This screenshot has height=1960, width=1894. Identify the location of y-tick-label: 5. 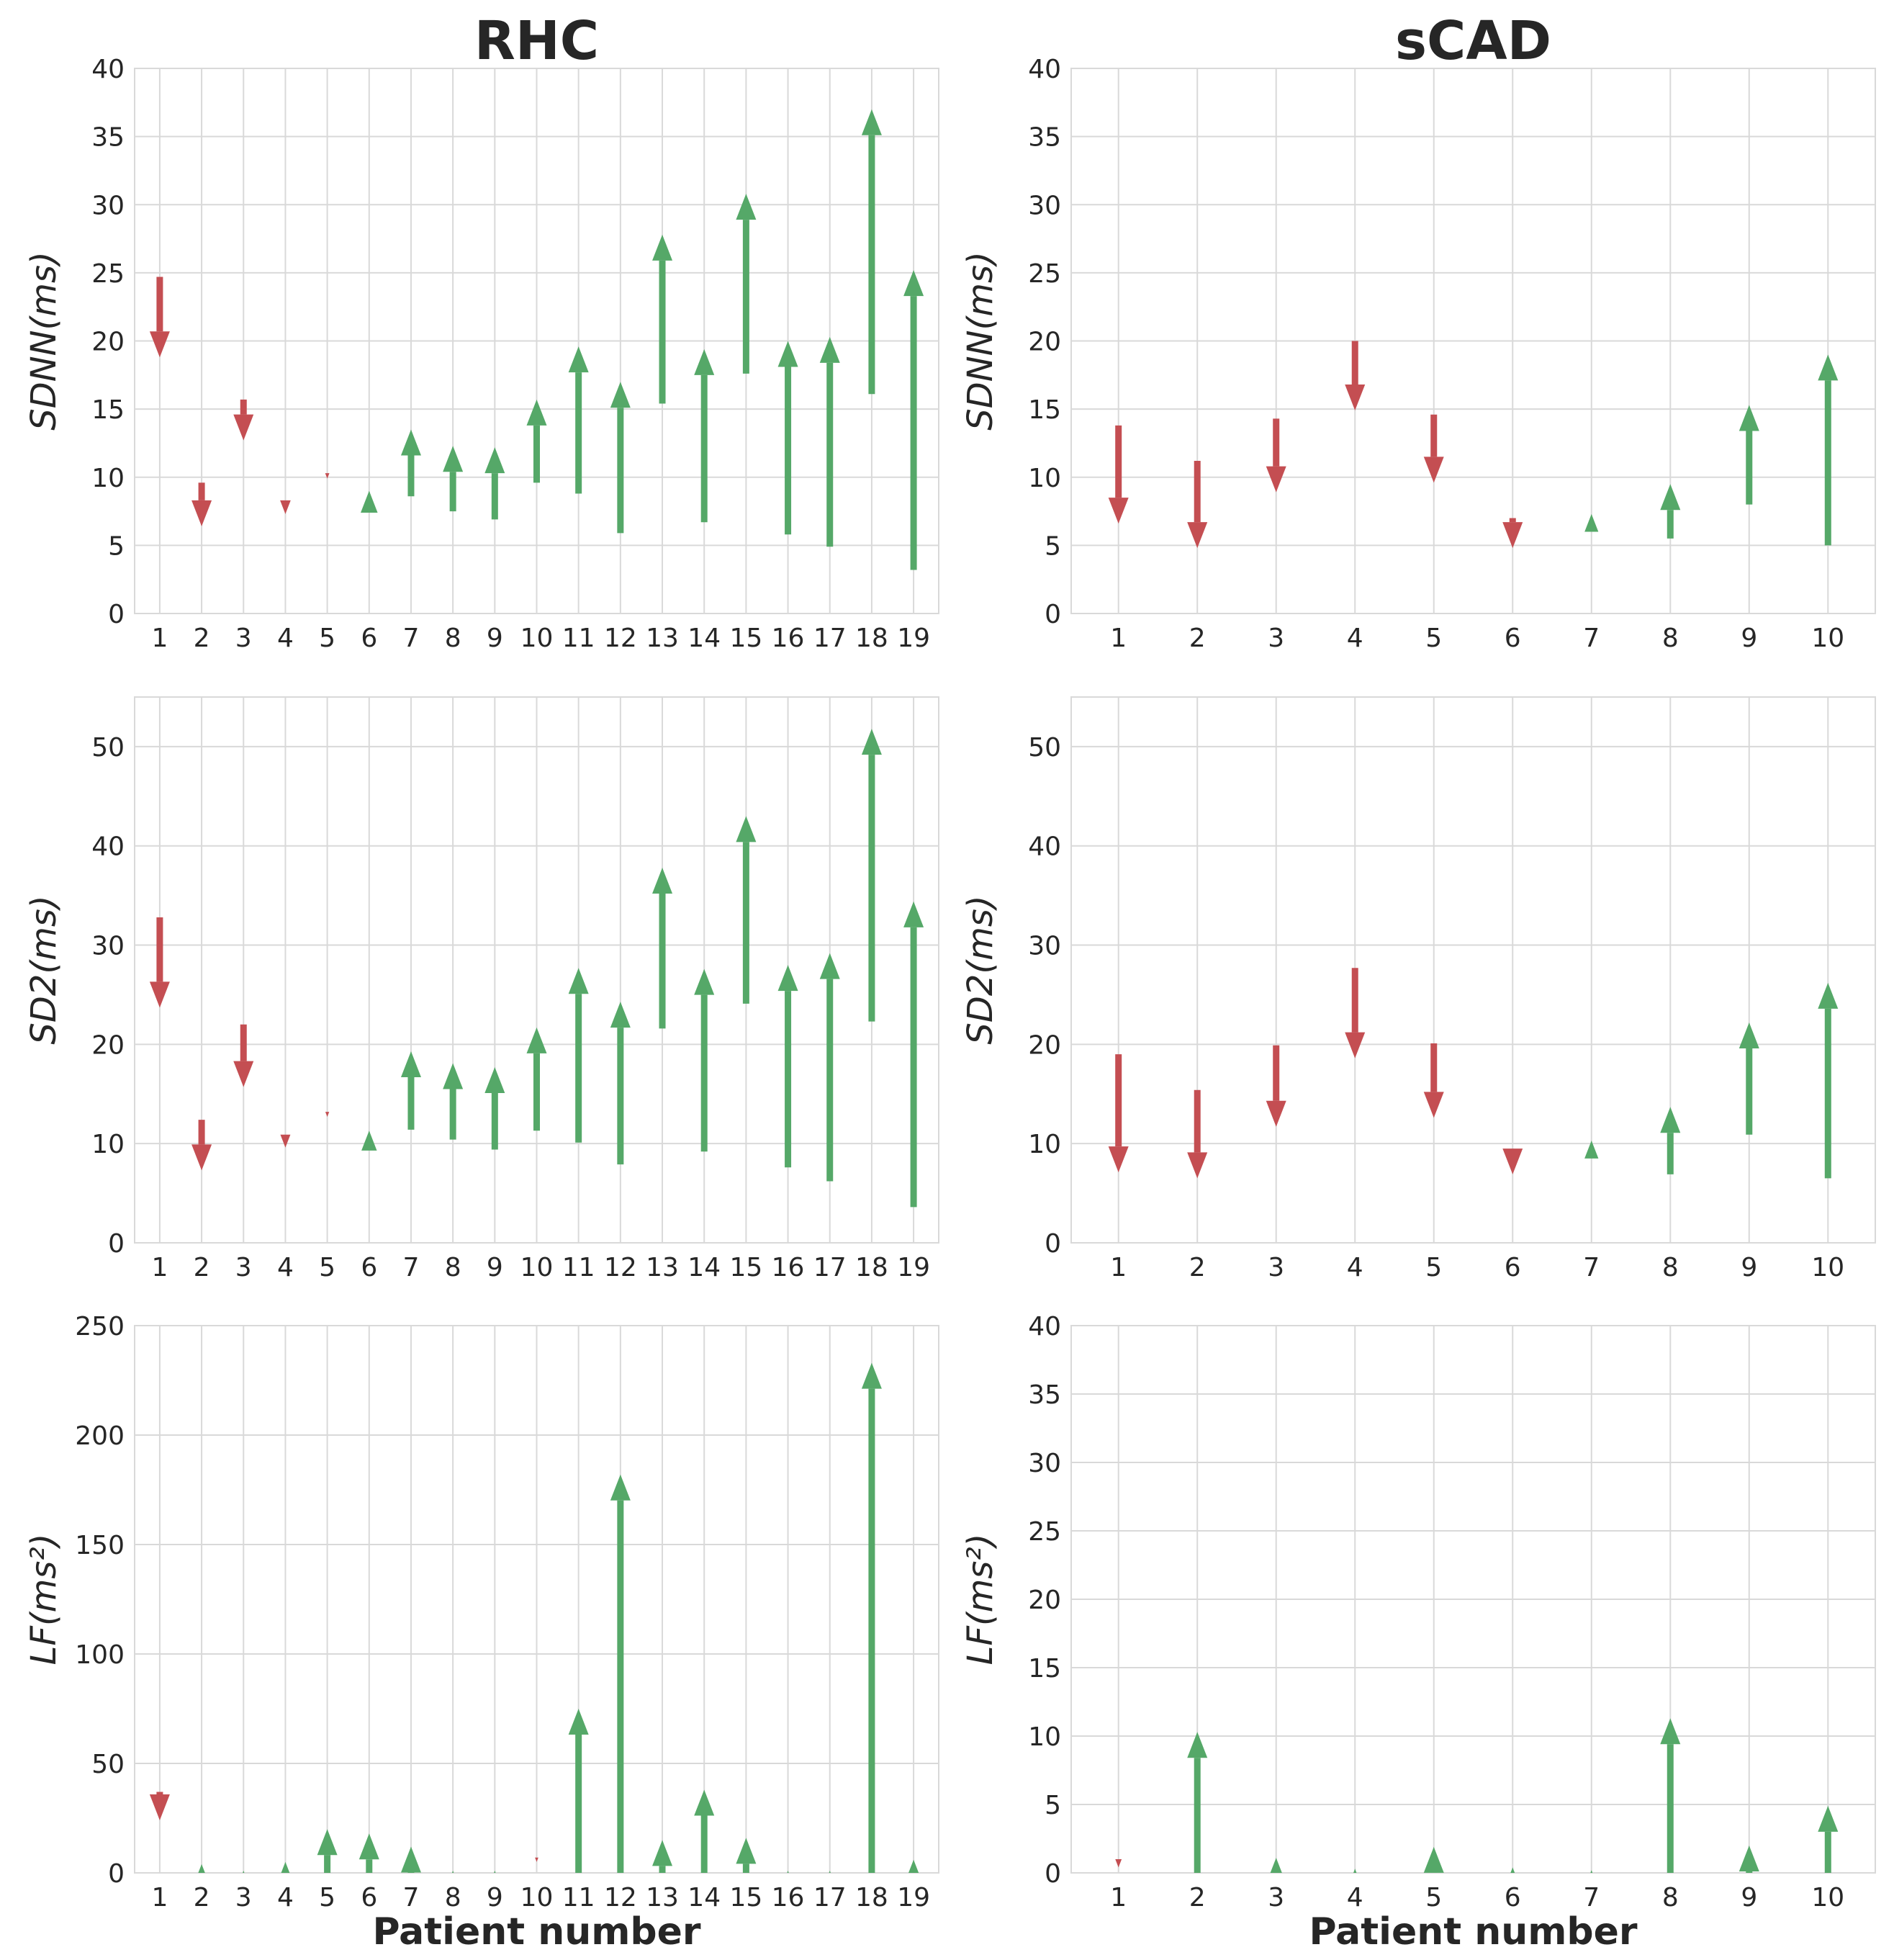
(1053, 1806).